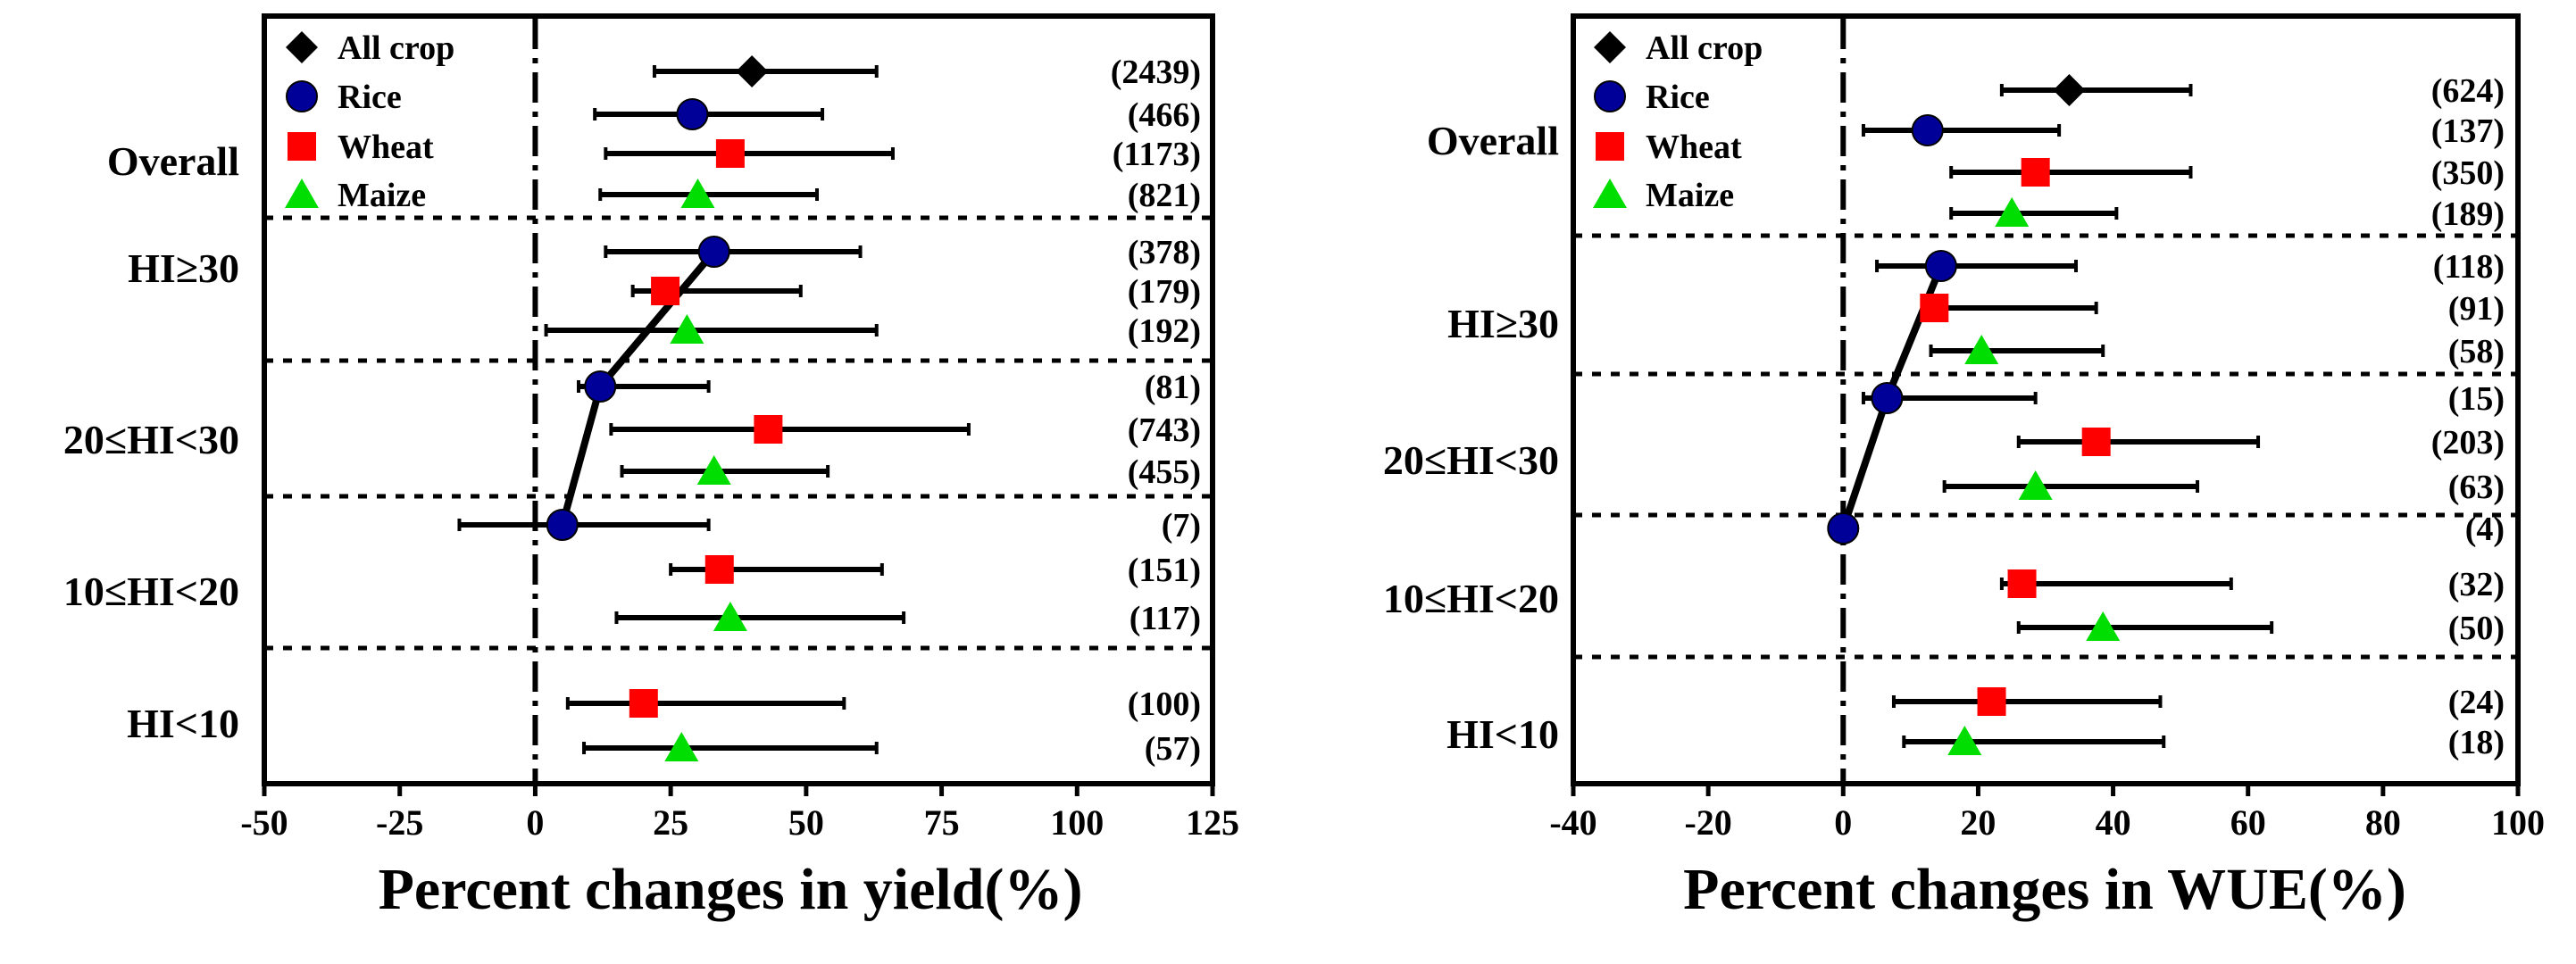  What do you see at coordinates (1690, 195) in the screenshot?
I see `panel-2-legend-maize-label: Maize` at bounding box center [1690, 195].